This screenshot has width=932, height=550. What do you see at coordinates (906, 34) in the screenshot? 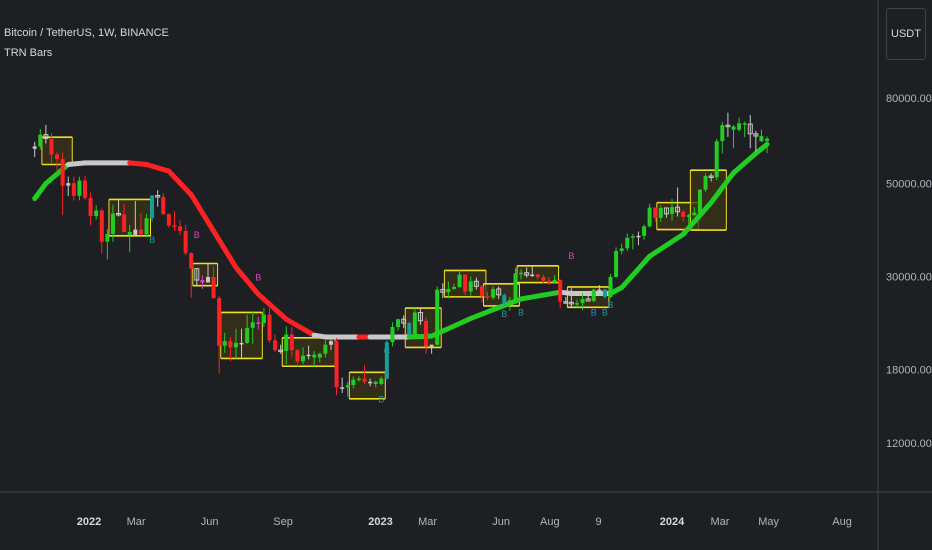
I see `currency-unit-button: USDT` at bounding box center [906, 34].